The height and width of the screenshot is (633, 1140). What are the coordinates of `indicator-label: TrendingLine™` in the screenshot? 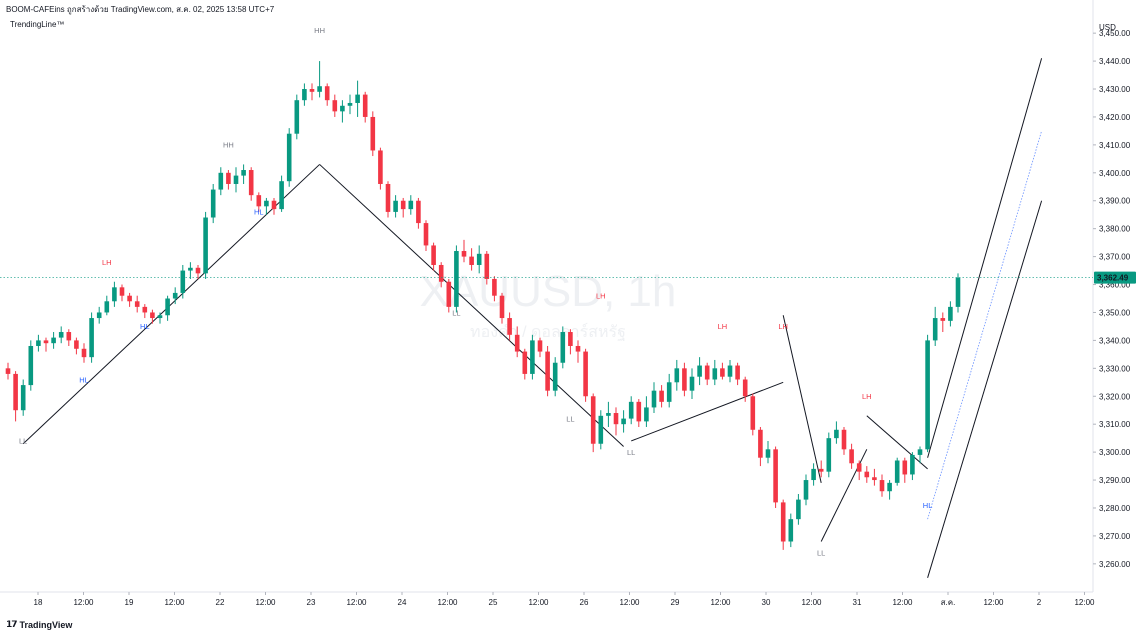 It's located at (37, 24).